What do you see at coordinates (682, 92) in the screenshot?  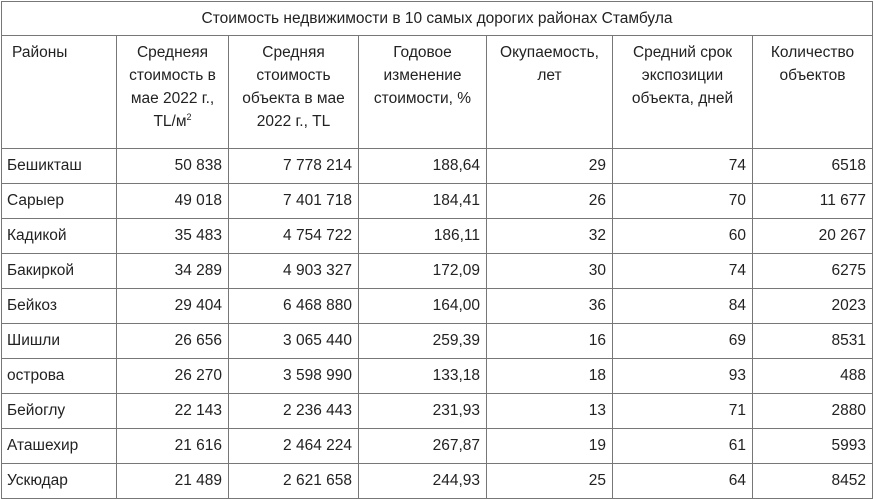 I see `header-exposure: Средний срок экспозиции объекта, дней` at bounding box center [682, 92].